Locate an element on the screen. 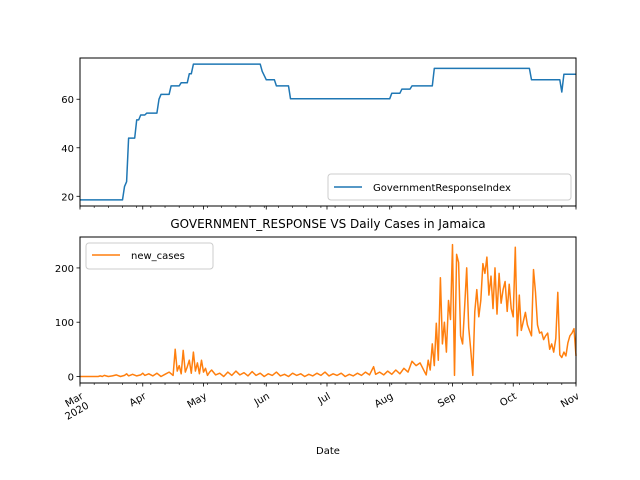 Image resolution: width=640 pixels, height=480 pixels. top-legend-label: GovernmentResponseIndex is located at coordinates (442, 188).